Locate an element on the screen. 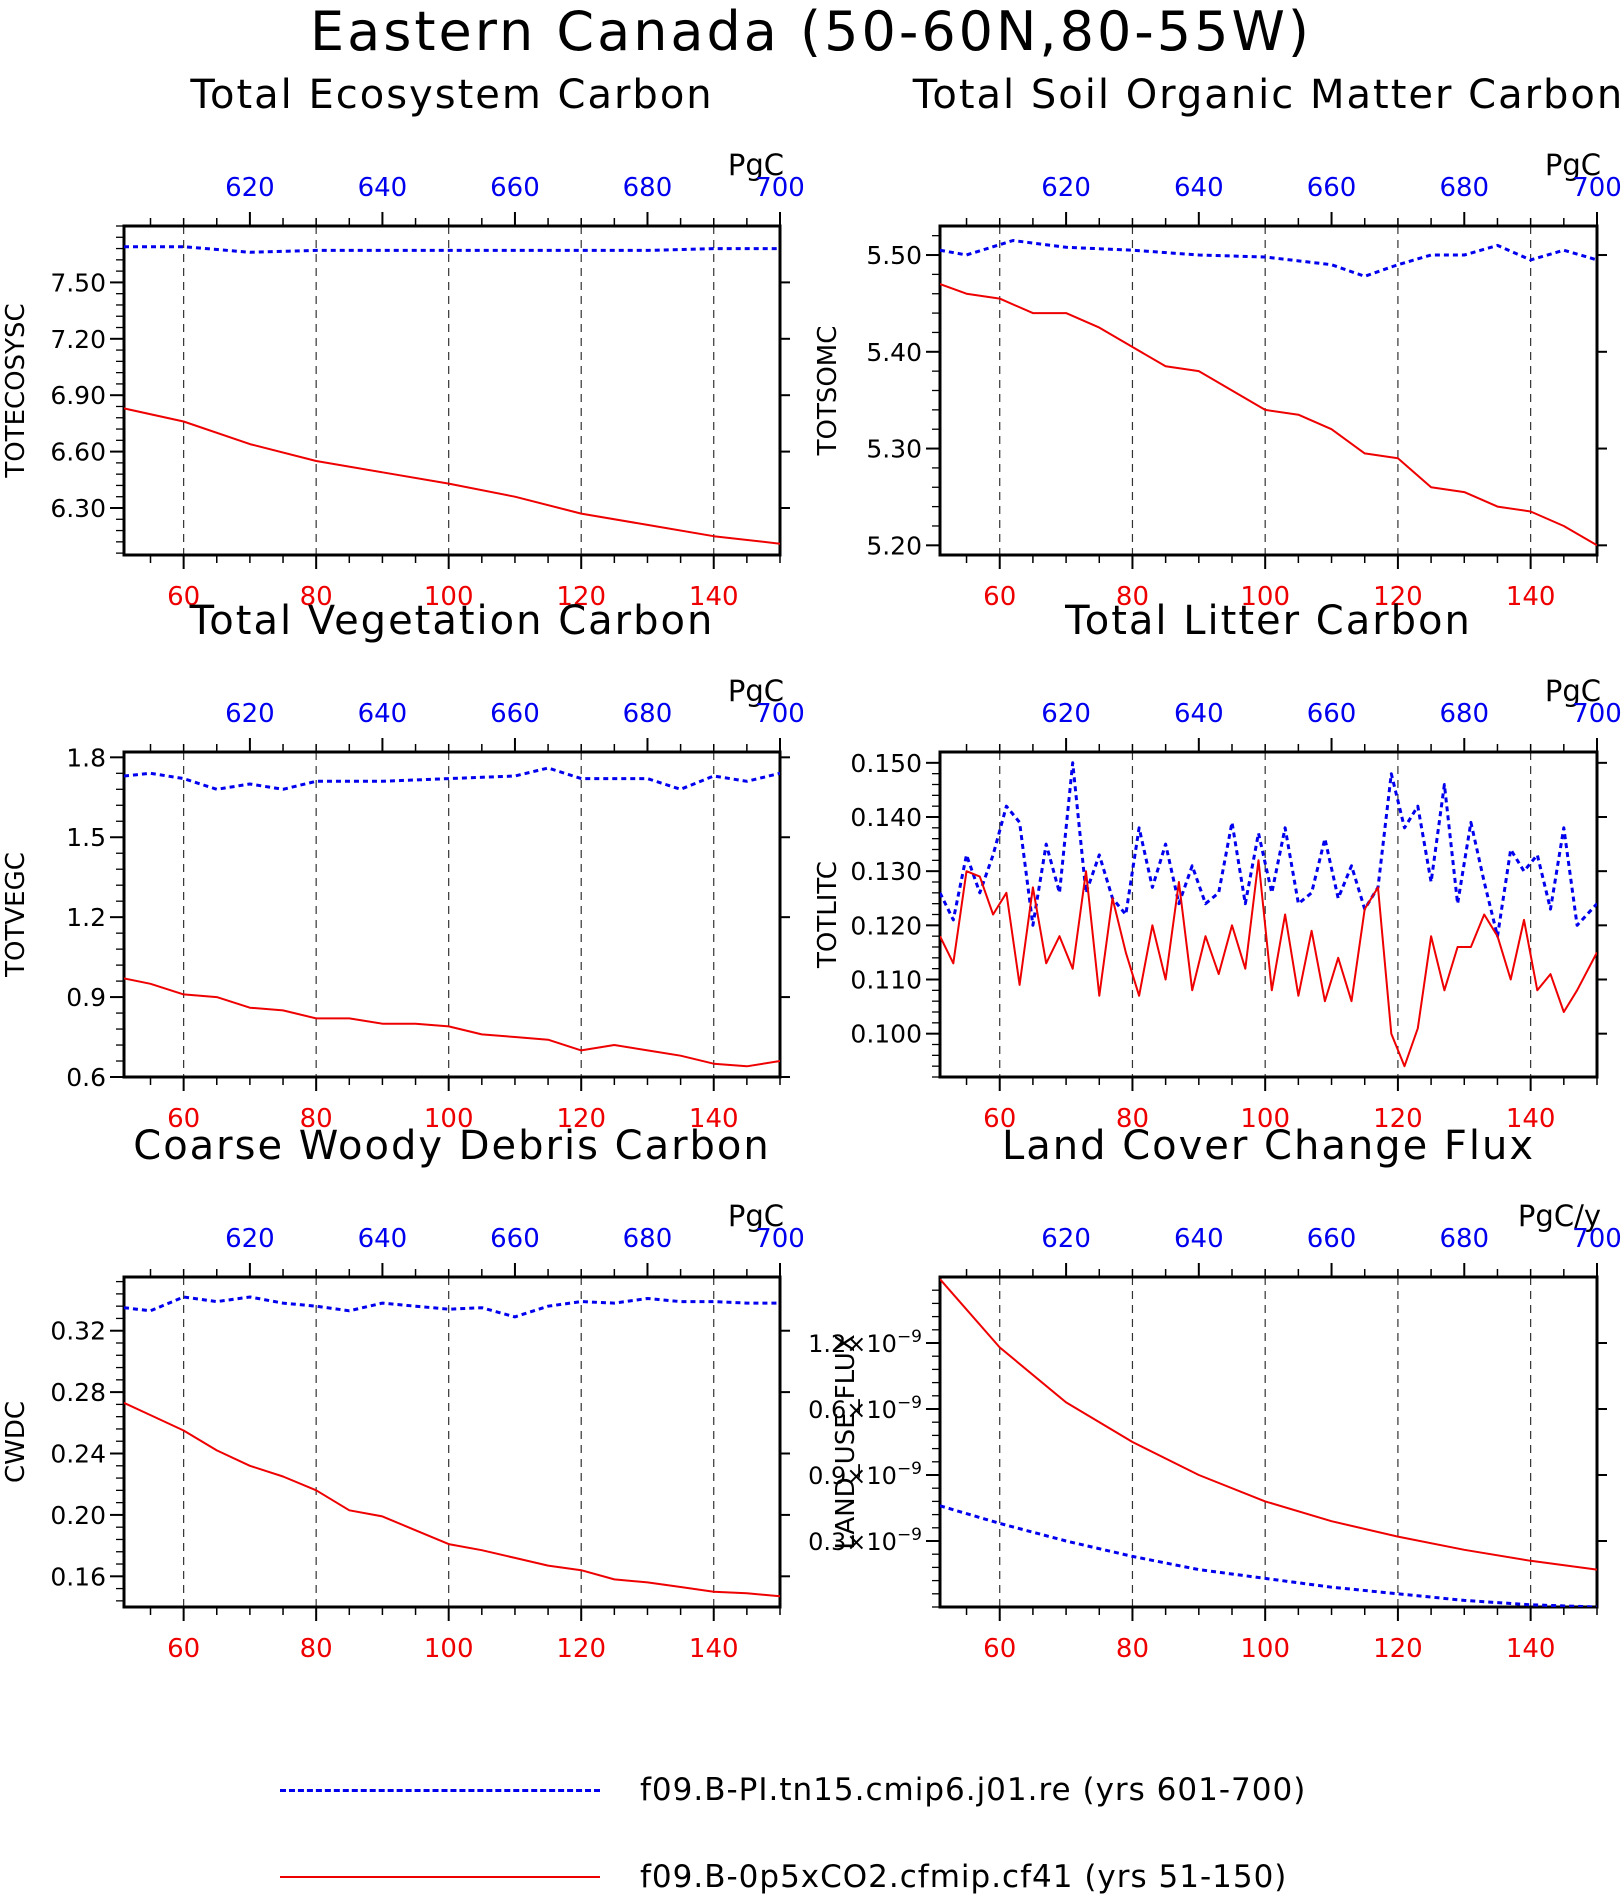 This screenshot has width=1622, height=1899. y-tick-label: 0.6 is located at coordinates (86, 1077).